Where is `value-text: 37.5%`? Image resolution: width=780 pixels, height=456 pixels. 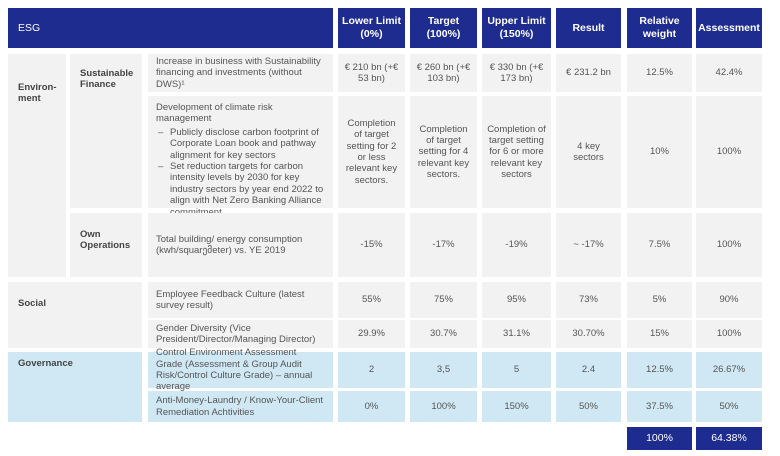
value-text: 37.5% is located at coordinates (659, 406).